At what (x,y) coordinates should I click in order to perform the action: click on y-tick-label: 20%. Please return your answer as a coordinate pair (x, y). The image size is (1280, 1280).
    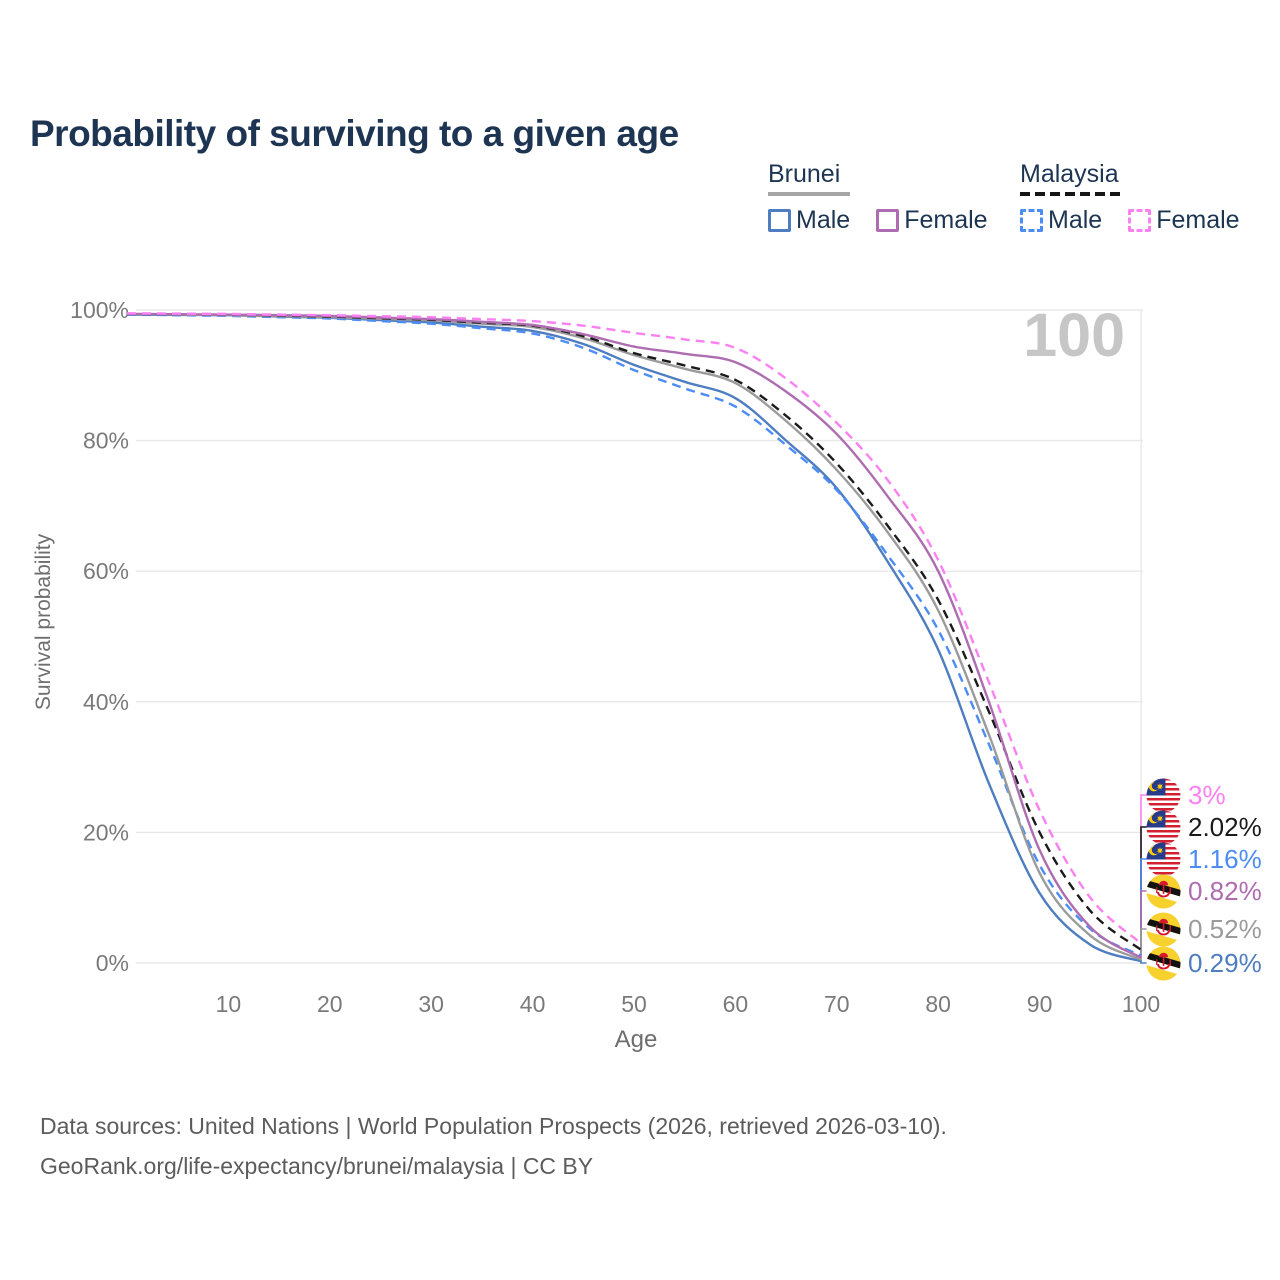
    Looking at the image, I should click on (106, 832).